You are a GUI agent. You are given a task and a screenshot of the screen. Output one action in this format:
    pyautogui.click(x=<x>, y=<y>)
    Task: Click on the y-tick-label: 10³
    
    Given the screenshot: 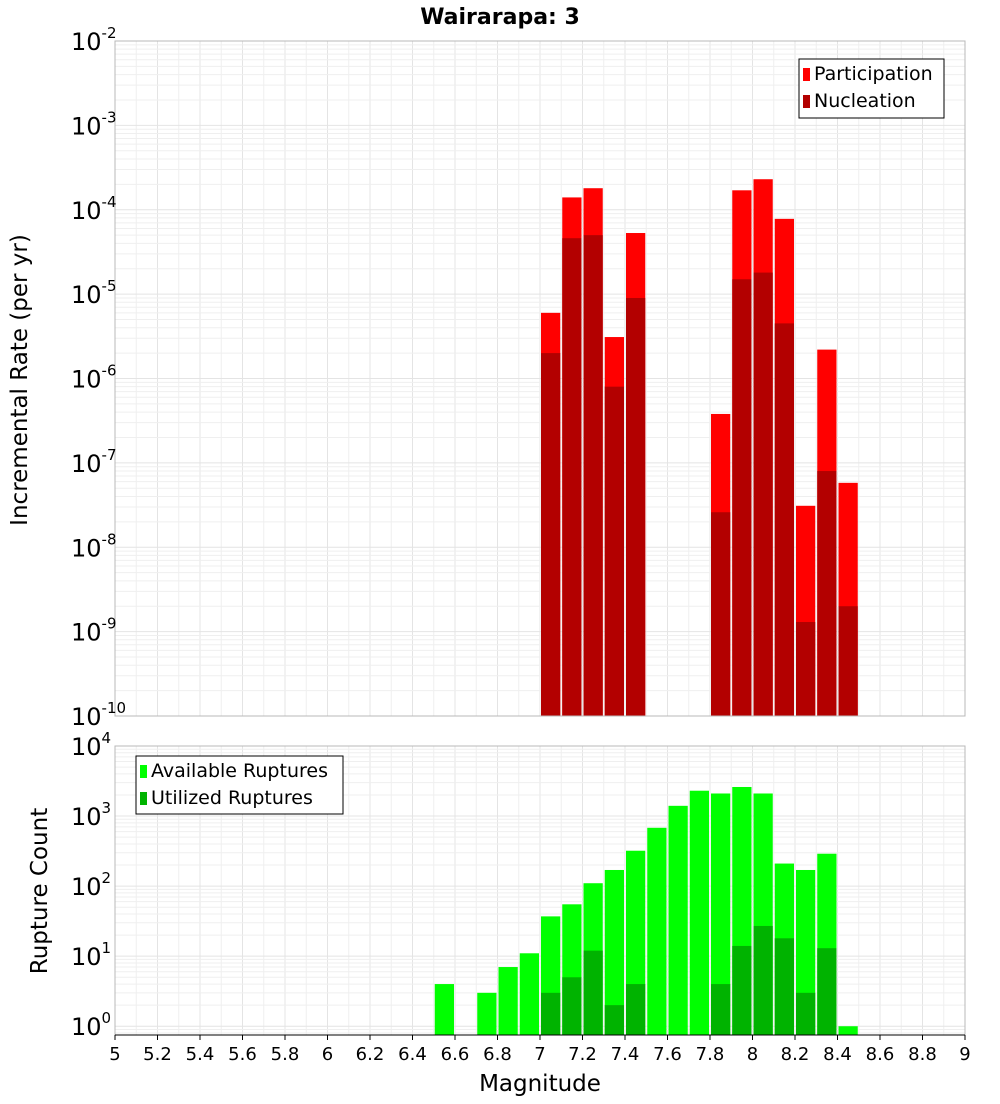 What is the action you would take?
    pyautogui.click(x=91, y=815)
    